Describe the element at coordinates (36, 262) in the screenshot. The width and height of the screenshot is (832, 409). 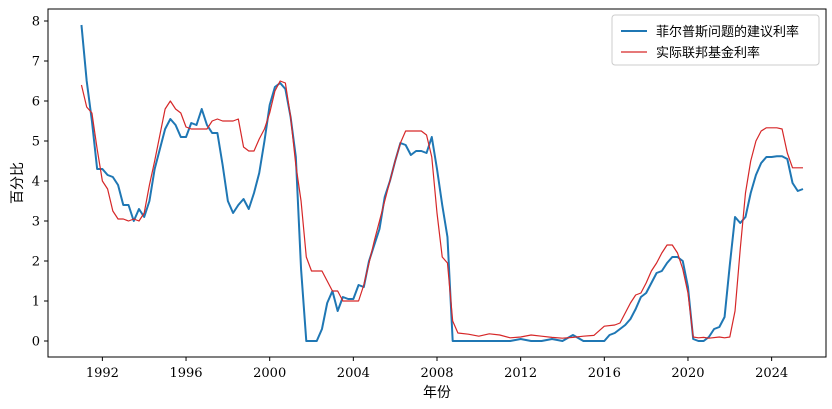
I see `y-tick-label: 2` at that location.